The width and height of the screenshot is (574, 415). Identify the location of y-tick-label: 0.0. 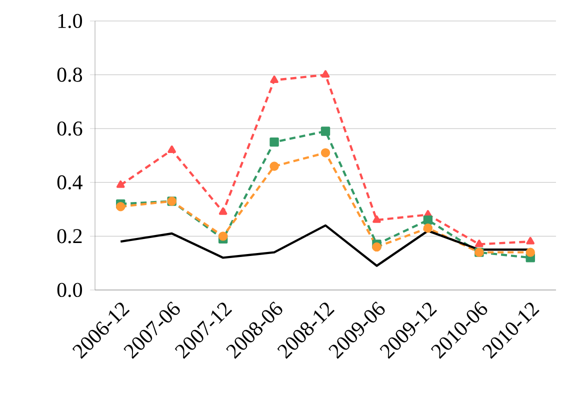
(69, 290).